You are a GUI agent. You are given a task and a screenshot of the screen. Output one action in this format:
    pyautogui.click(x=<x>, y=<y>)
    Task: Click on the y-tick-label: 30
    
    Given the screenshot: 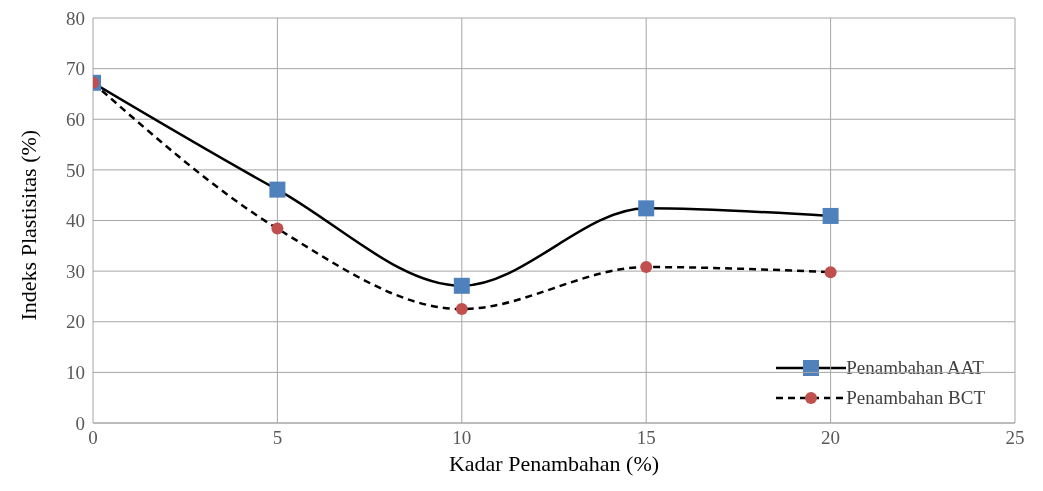 What is the action you would take?
    pyautogui.click(x=75, y=271)
    